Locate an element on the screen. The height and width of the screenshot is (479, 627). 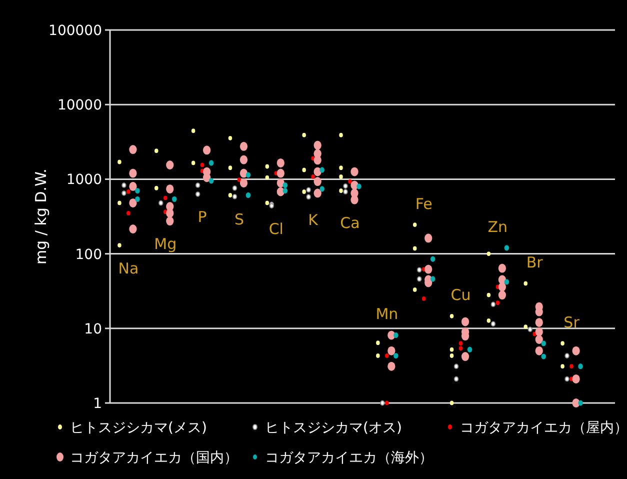
y-tick-label: 100000 is located at coordinates (75, 31).